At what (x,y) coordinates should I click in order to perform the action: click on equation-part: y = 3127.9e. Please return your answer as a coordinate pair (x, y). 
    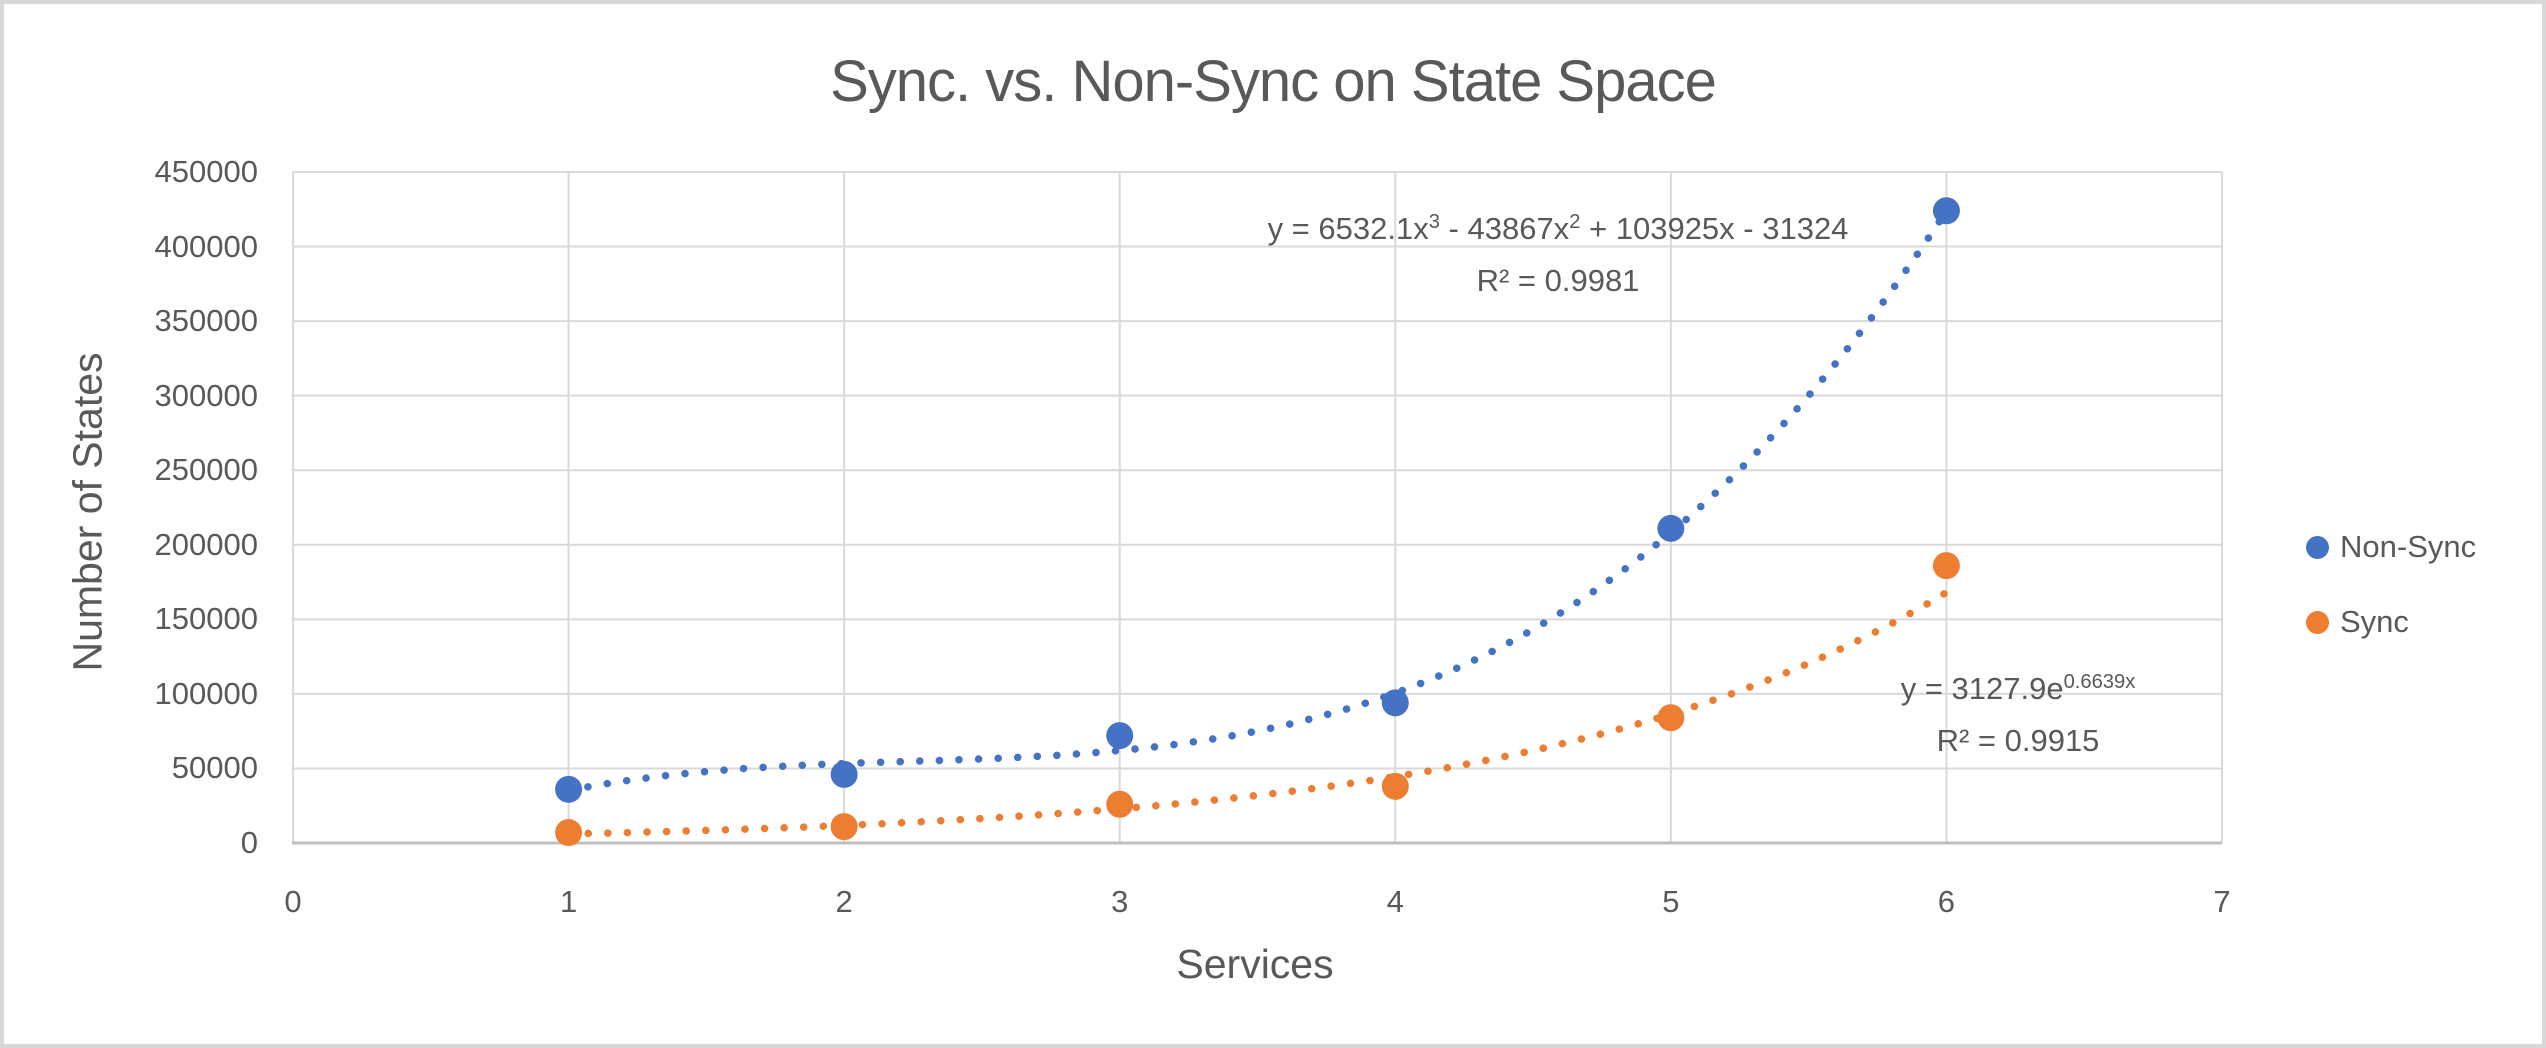
    Looking at the image, I should click on (1982, 688).